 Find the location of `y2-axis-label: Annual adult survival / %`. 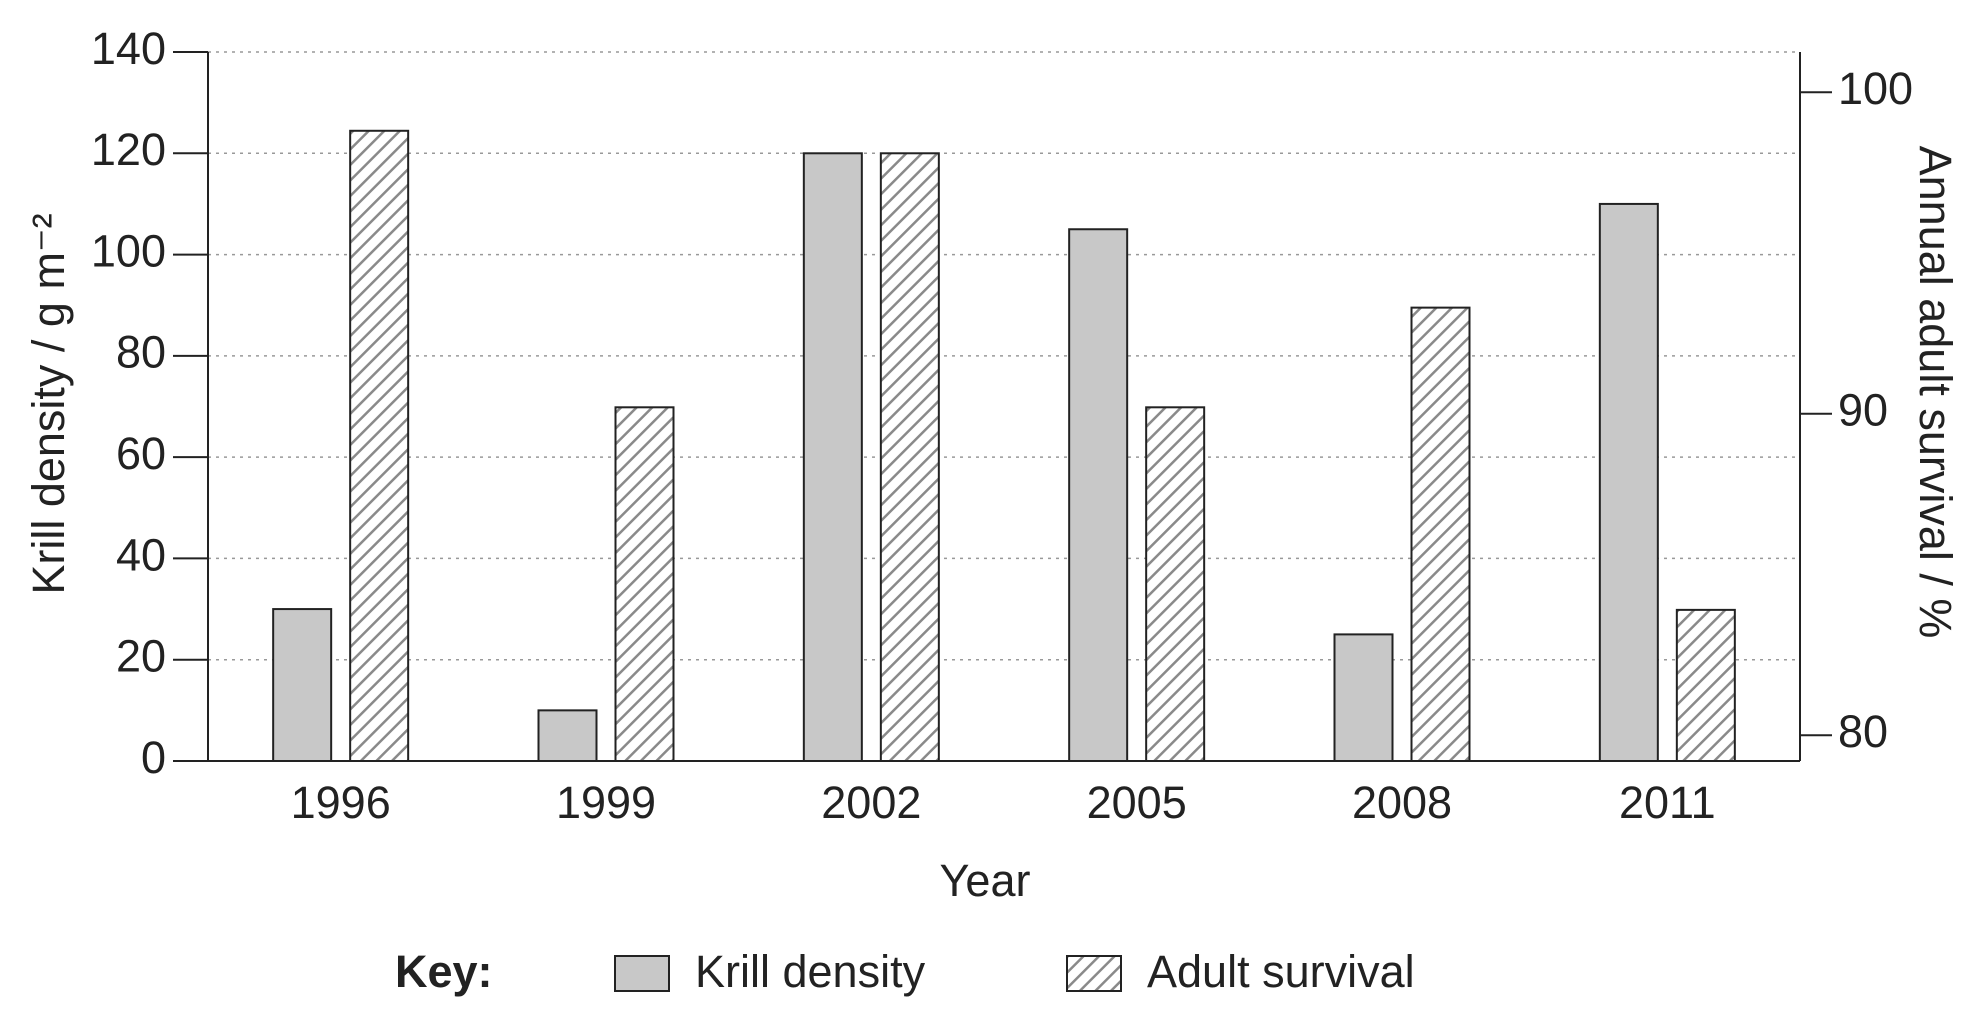

y2-axis-label: Annual adult survival / % is located at coordinates (1935, 392).